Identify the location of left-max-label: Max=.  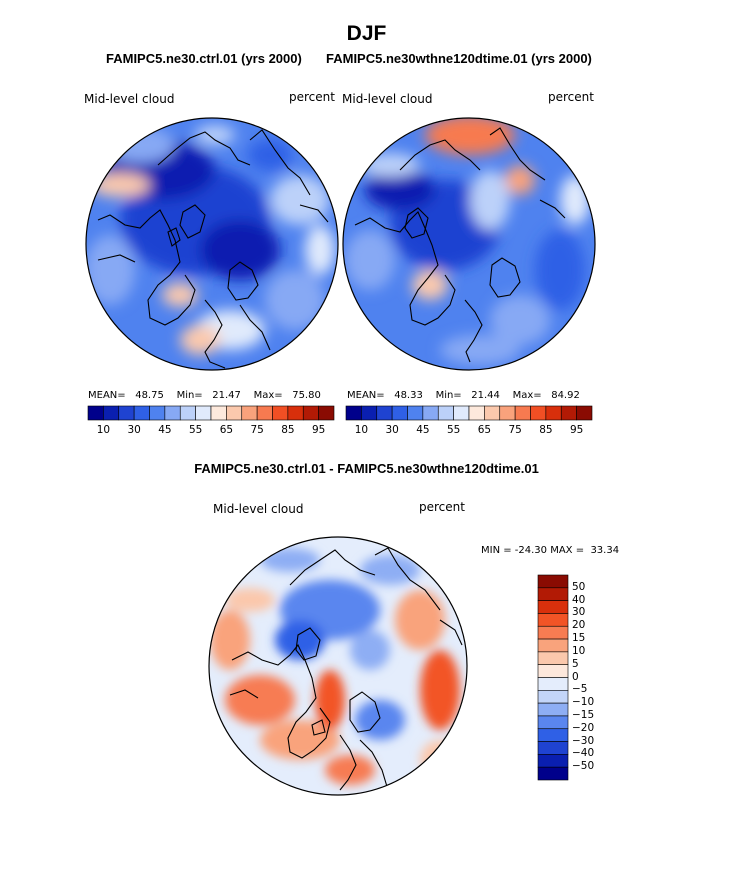
(268, 395).